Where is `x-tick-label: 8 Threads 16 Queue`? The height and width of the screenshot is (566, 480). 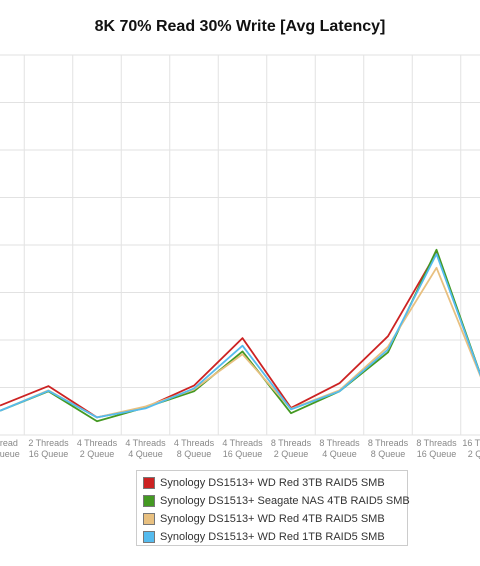
x-tick-label: 8 Threads 16 Queue is located at coordinates (436, 448).